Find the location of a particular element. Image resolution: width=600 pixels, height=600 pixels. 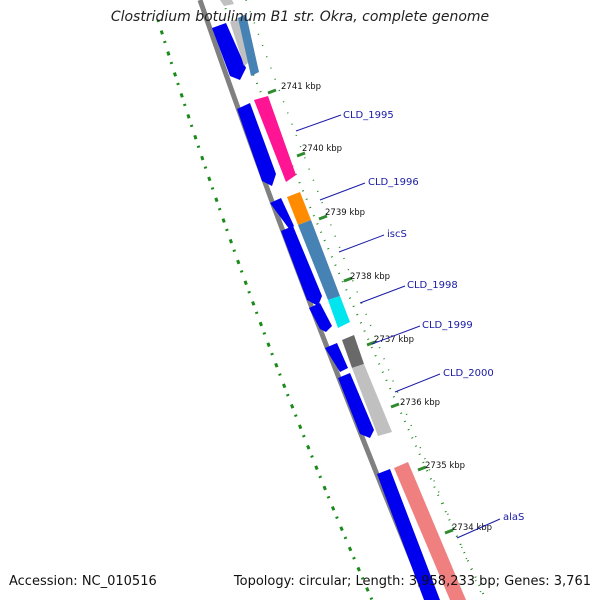

tick-label-2735: 2735 kbp is located at coordinates (445, 466).